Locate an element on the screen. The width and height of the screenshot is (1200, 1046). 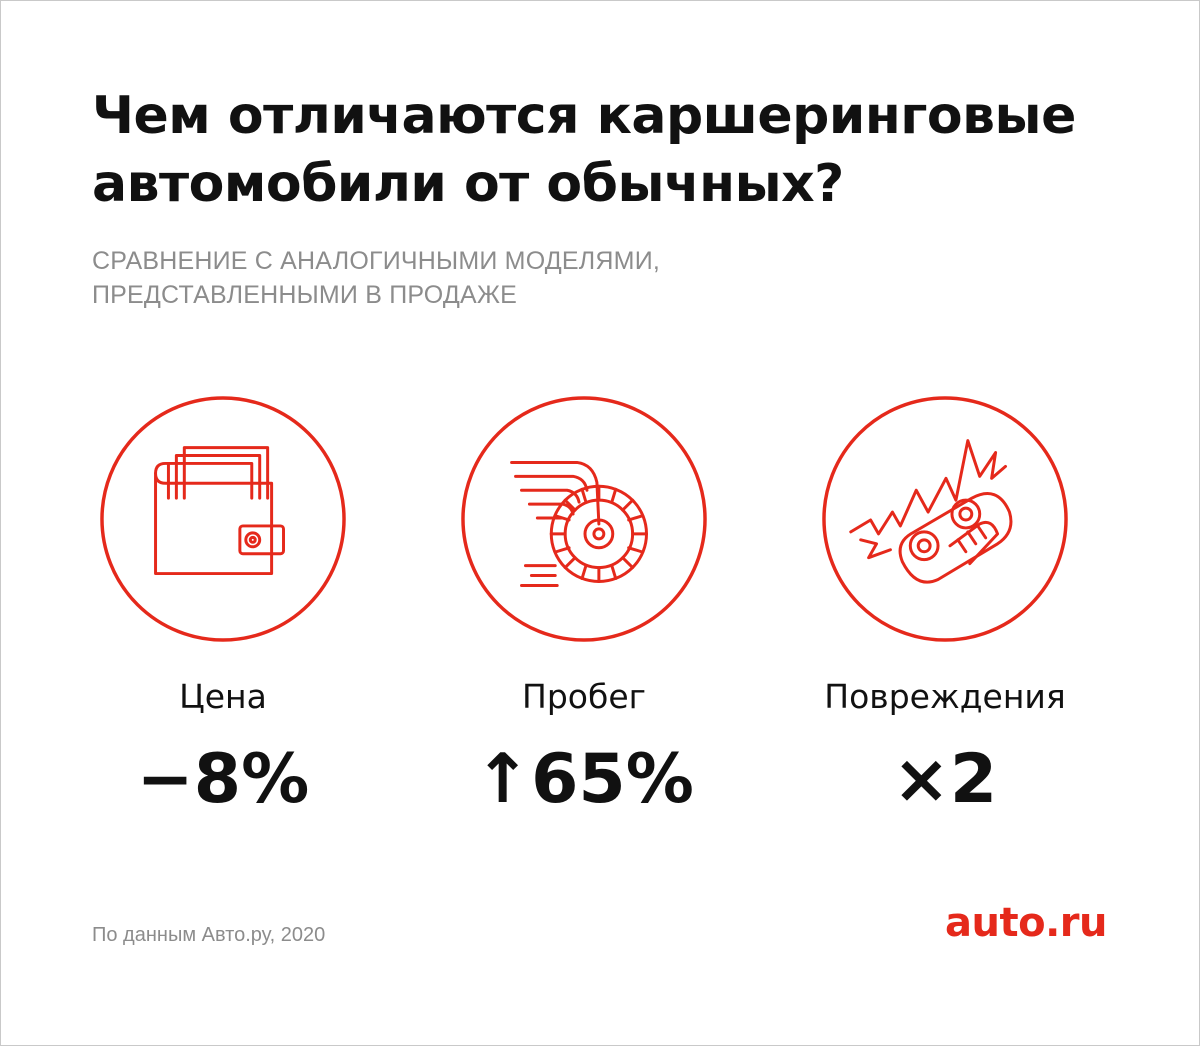
stat-damage: Повреждения ×2 is located at coordinates (945, 607).